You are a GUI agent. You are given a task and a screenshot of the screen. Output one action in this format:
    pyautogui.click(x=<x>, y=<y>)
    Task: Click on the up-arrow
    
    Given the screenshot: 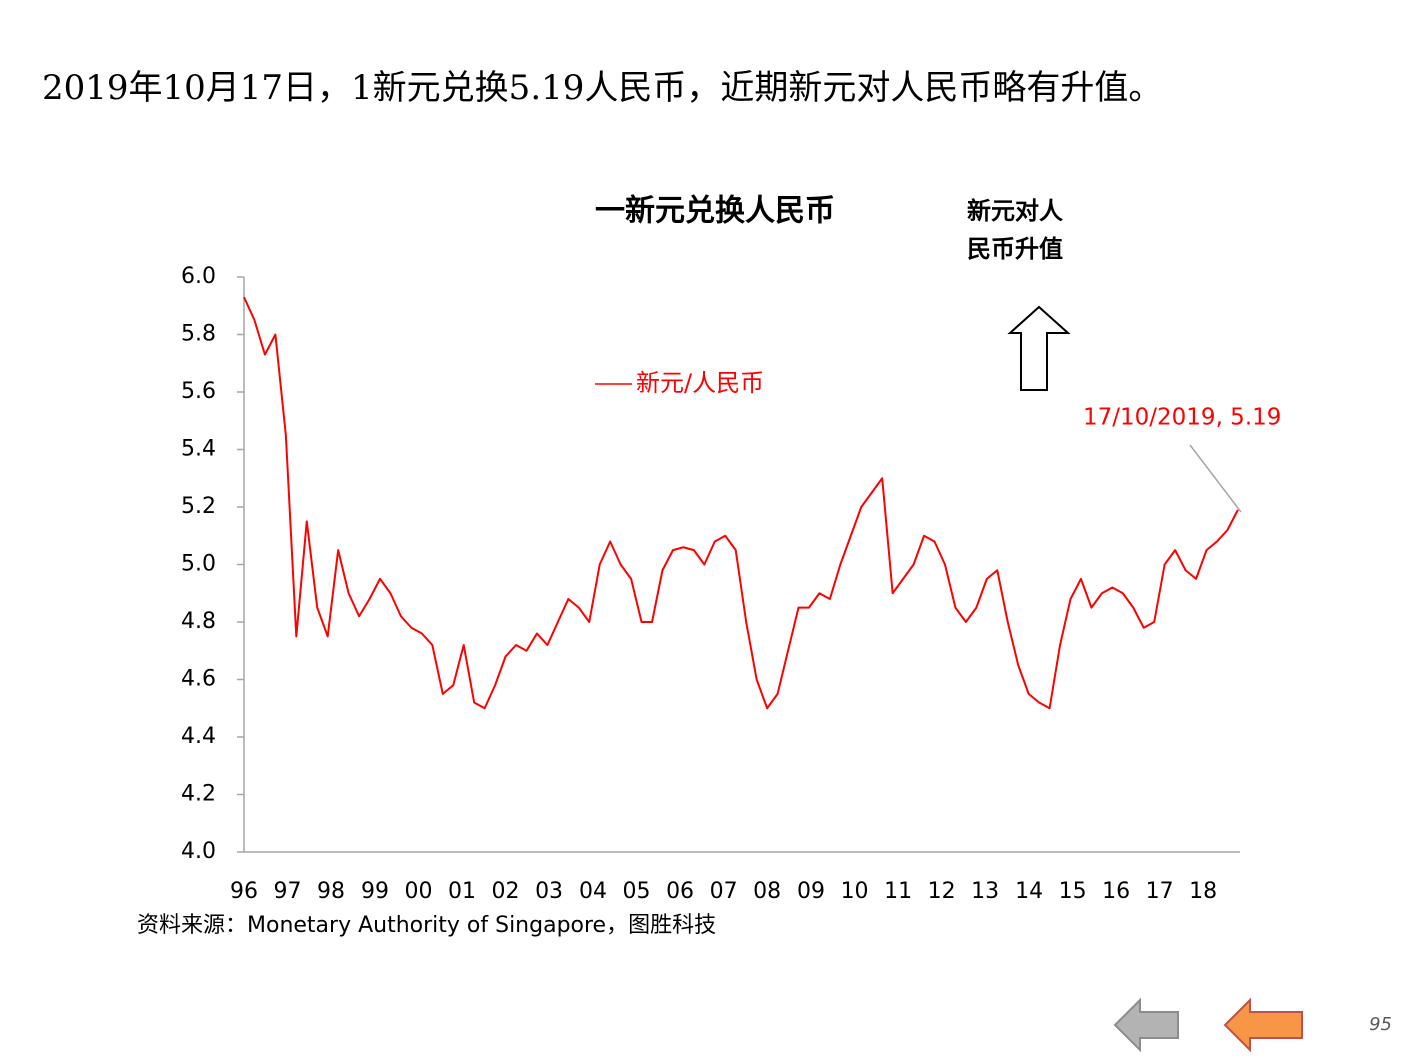 What is the action you would take?
    pyautogui.click(x=1039, y=348)
    